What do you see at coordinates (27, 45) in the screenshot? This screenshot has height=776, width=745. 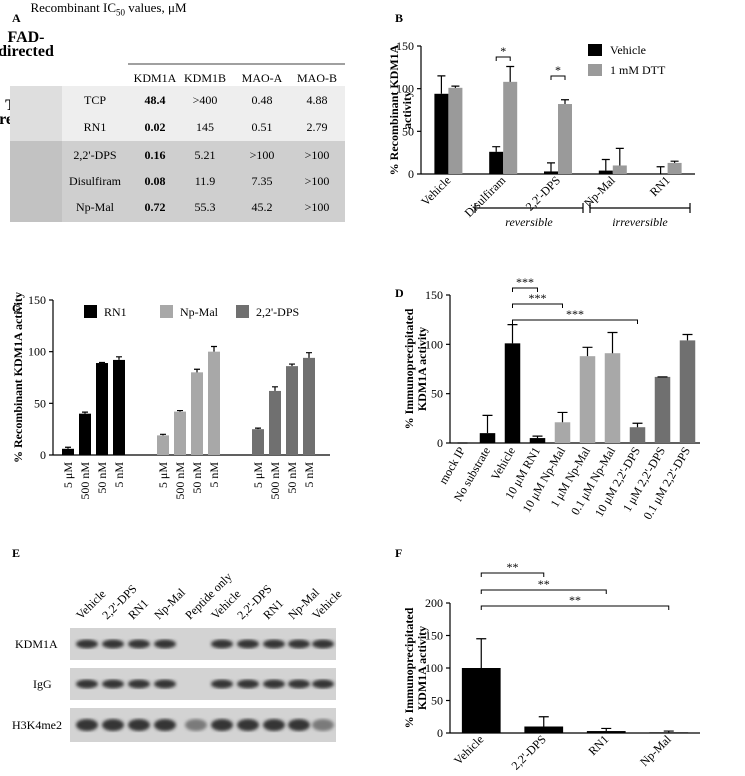 I see `group-label: FAD-directed` at bounding box center [27, 45].